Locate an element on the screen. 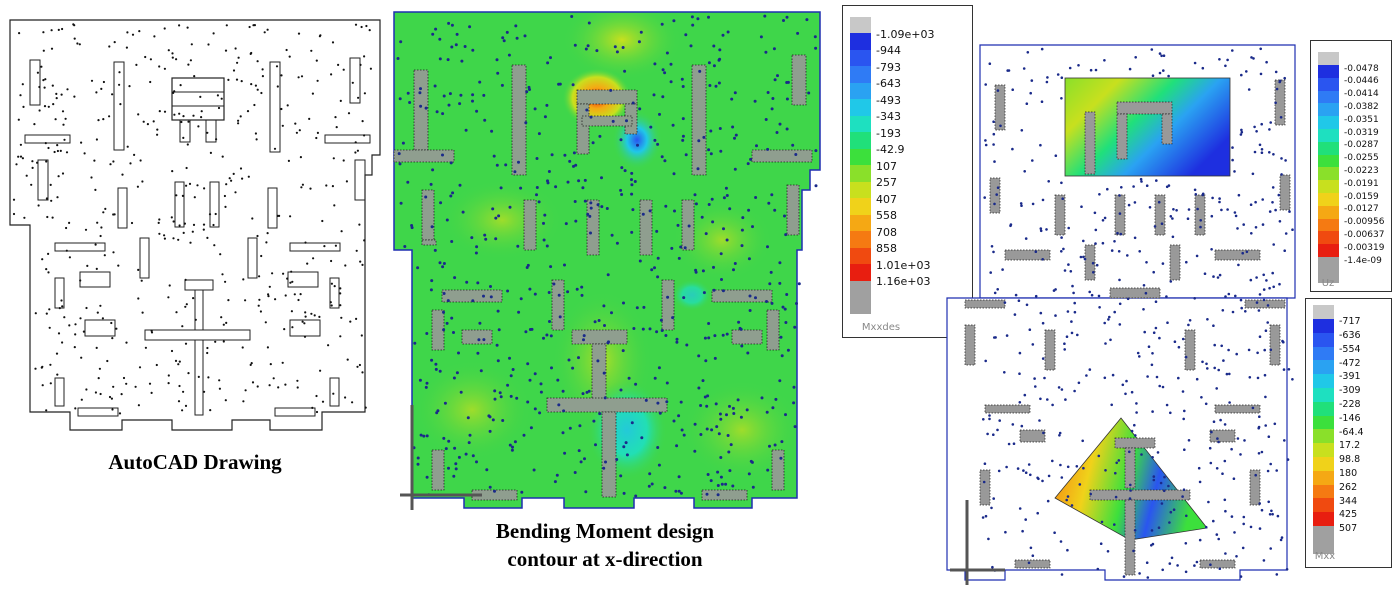 Image resolution: width=1395 pixels, height=590 pixels. autocad-shear-wall is located at coordinates (43, 180).